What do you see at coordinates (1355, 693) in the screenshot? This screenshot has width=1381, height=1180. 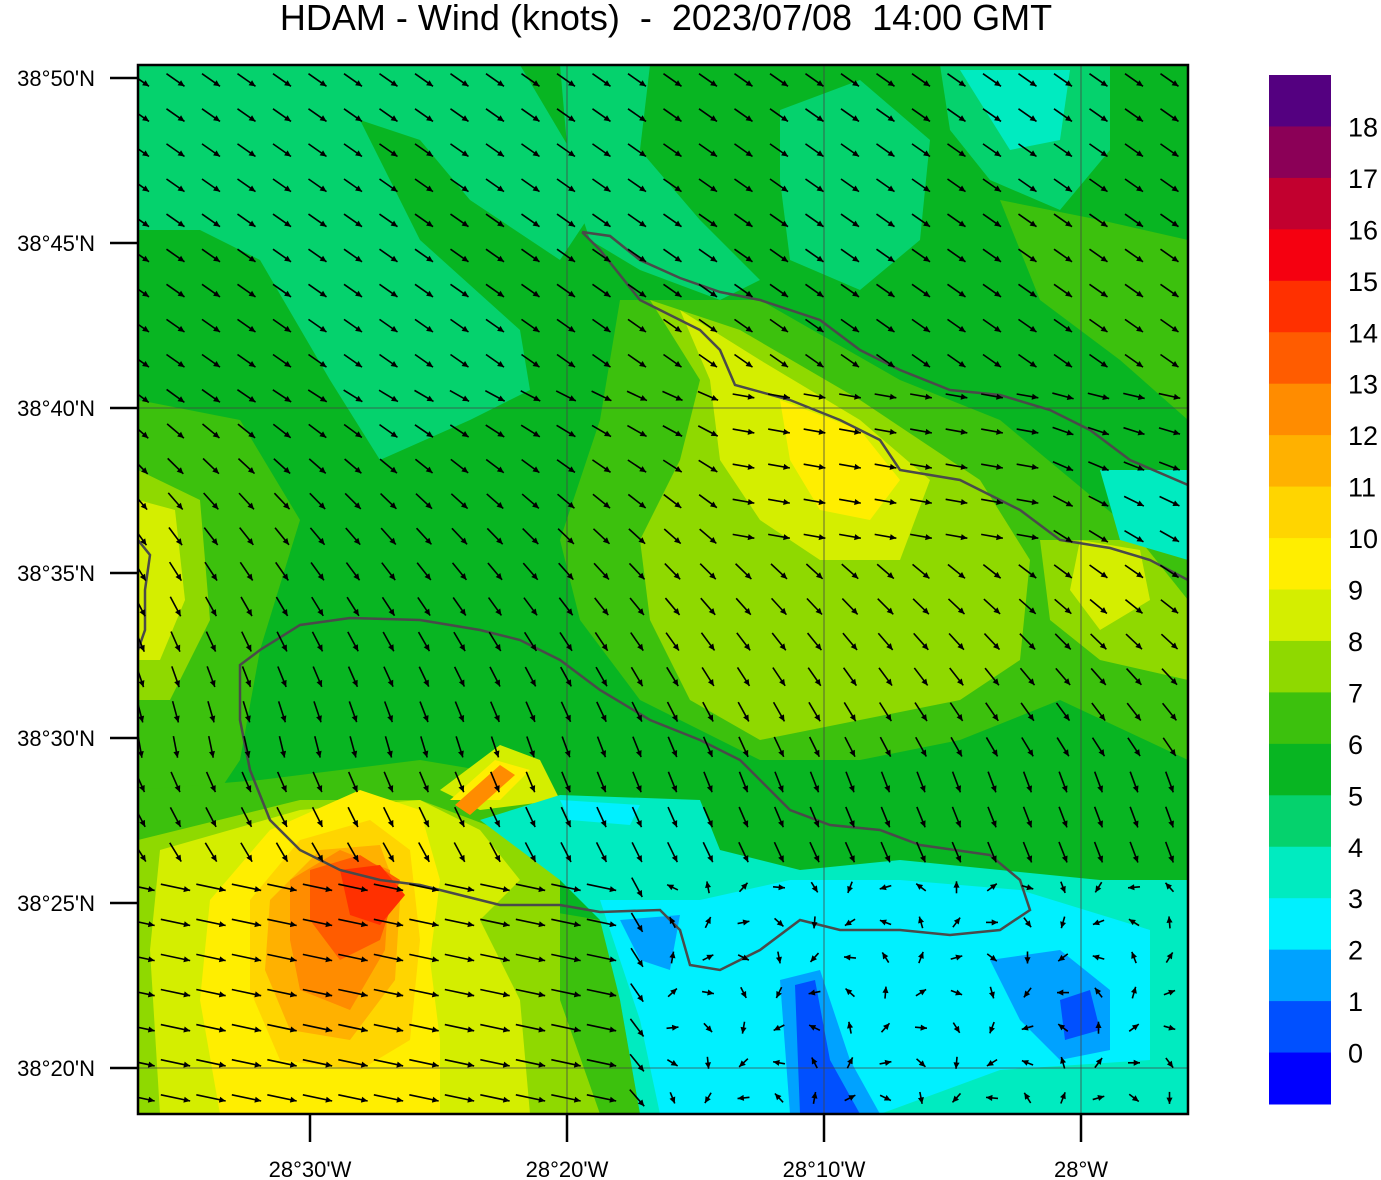 I see `colorbar-label: 7` at bounding box center [1355, 693].